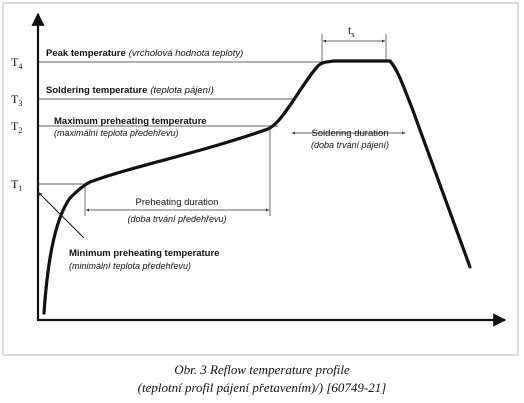 The height and width of the screenshot is (403, 524). Describe the element at coordinates (176, 219) in the screenshot. I see `preheating-duration-label-cz: (doba trvání předehřevu)` at that location.